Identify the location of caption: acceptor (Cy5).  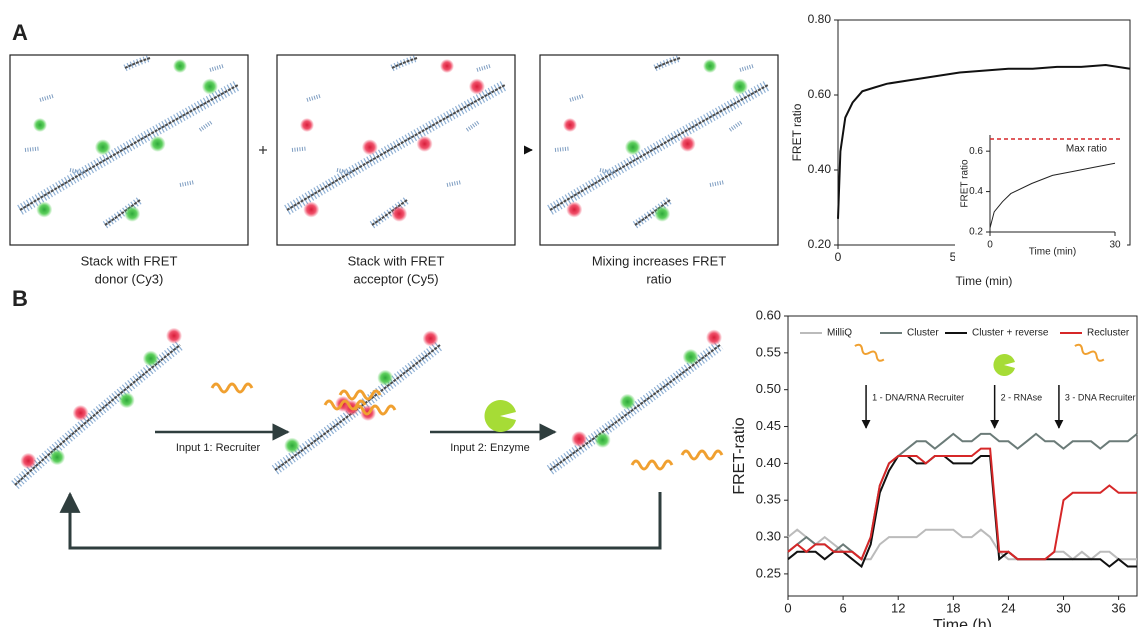
(395, 278).